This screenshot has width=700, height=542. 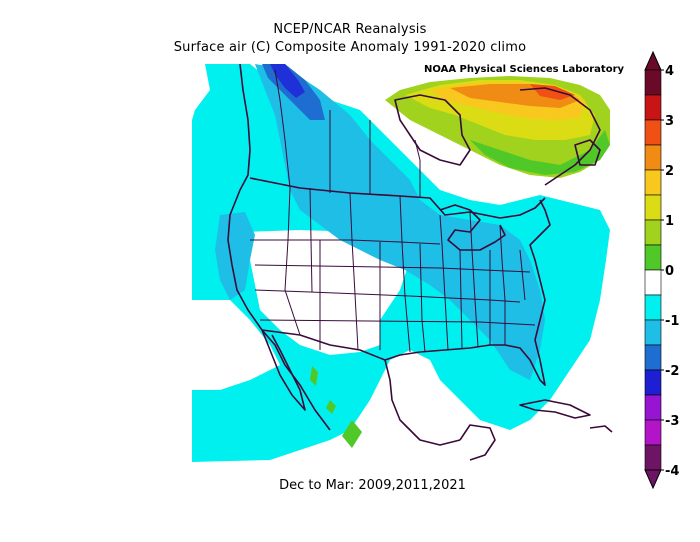 What do you see at coordinates (669, 121) in the screenshot?
I see `colorbar-tick-label: 3` at bounding box center [669, 121].